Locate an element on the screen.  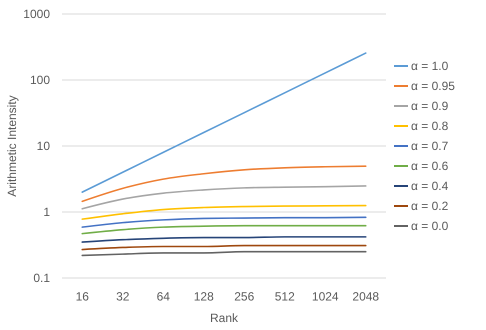
y-tick-label: 10 is located at coordinates (43, 145).